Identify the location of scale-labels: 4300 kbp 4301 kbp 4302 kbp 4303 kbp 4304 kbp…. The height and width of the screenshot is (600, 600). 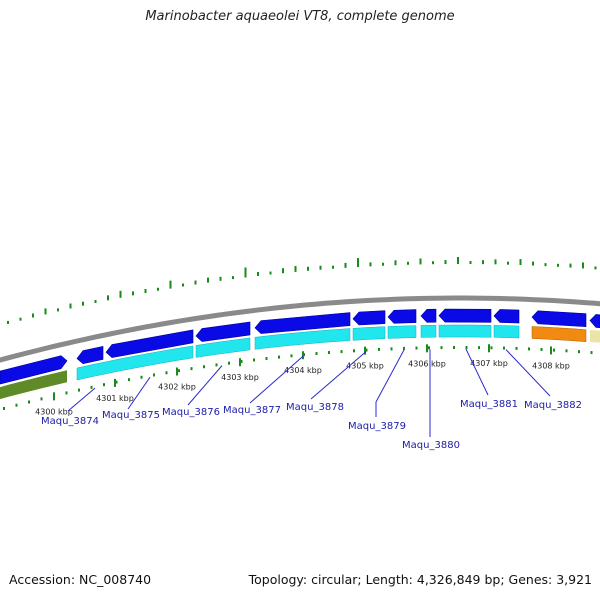
(302, 380).